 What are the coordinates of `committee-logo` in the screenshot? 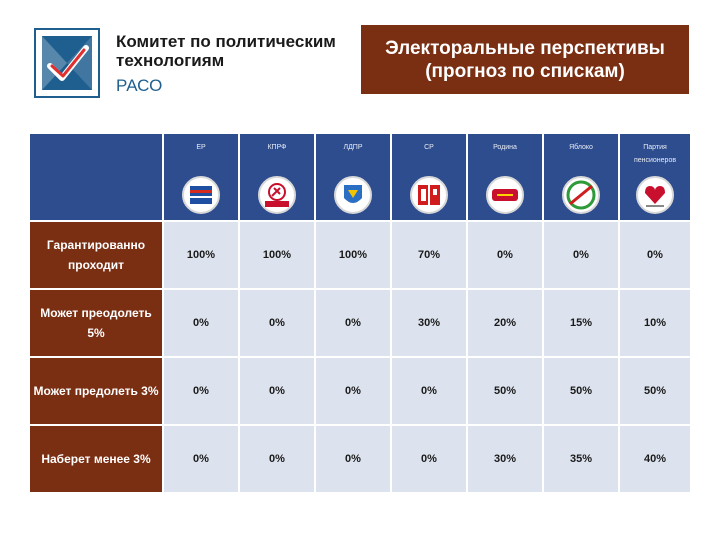 It's located at (67, 63).